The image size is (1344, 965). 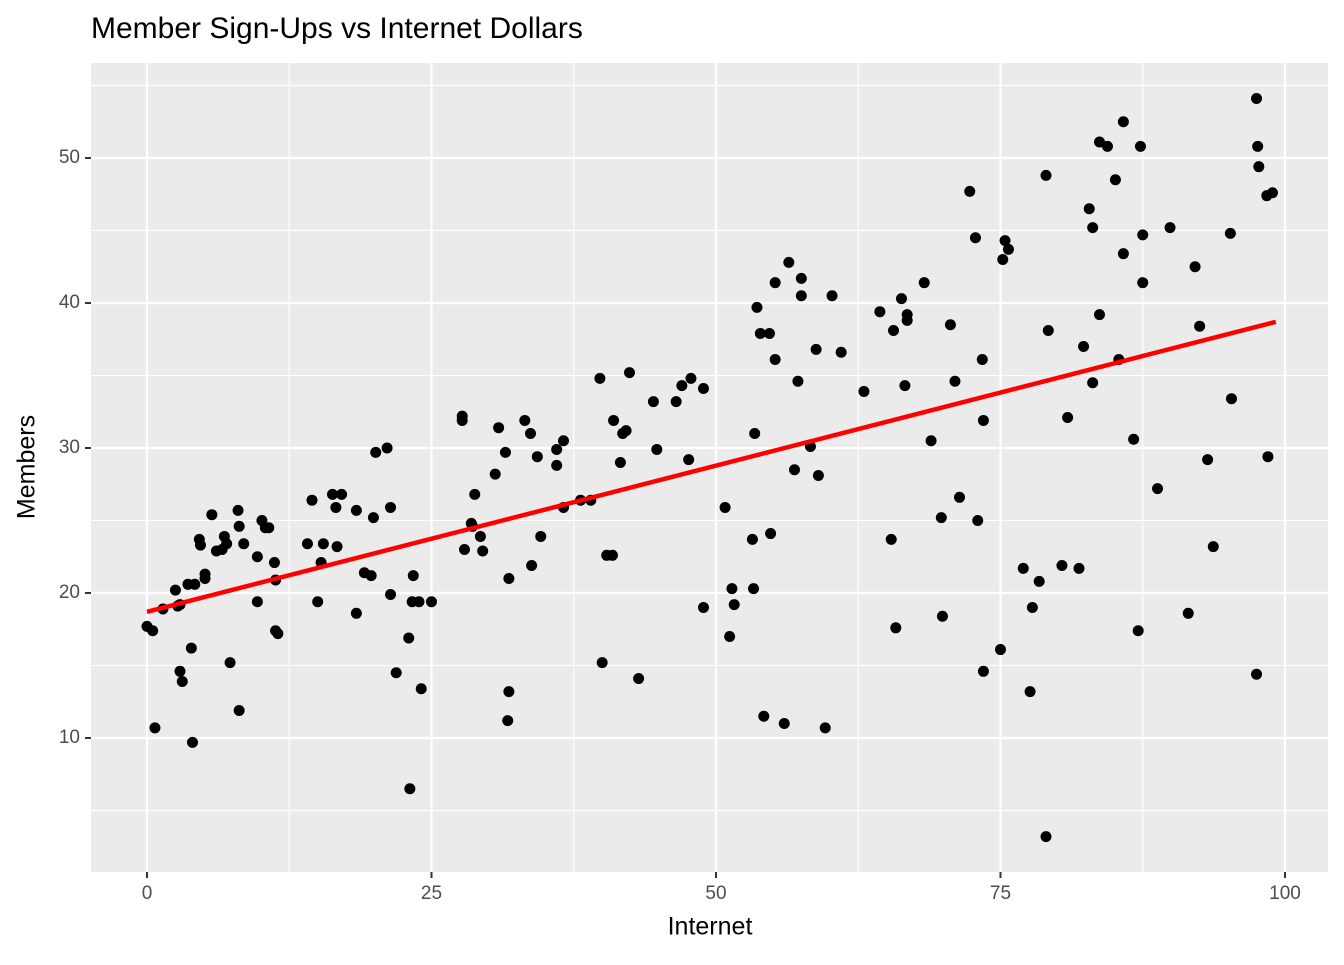 What do you see at coordinates (147, 893) in the screenshot?
I see `x-tick-label: 0` at bounding box center [147, 893].